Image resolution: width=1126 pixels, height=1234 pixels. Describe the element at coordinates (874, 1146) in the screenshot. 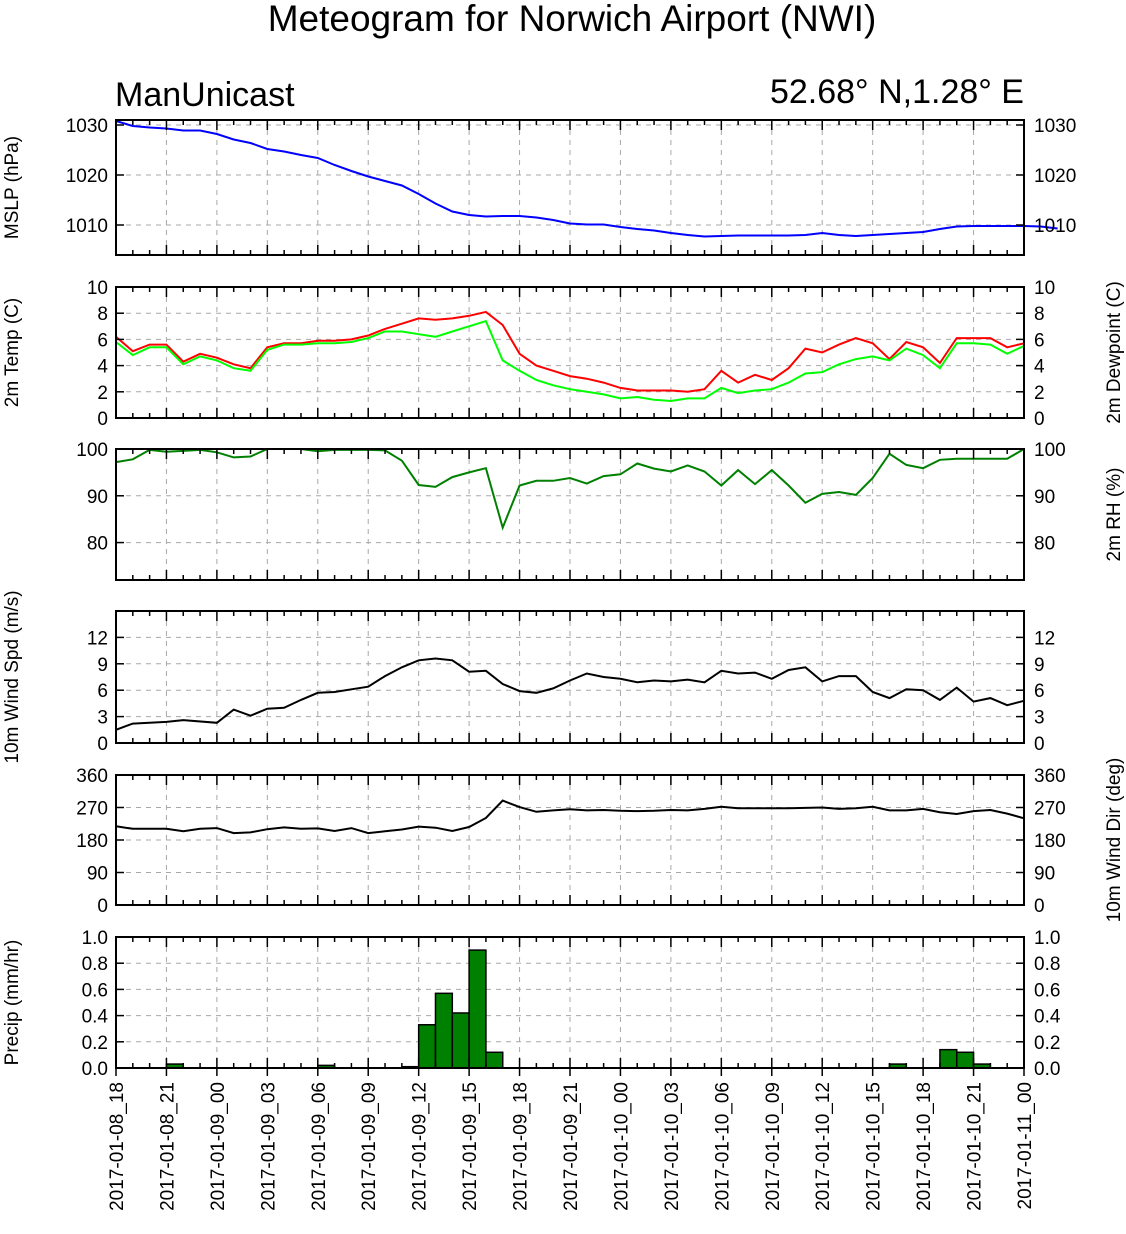

I see `x-tick-label: 2017-01-10_15` at that location.